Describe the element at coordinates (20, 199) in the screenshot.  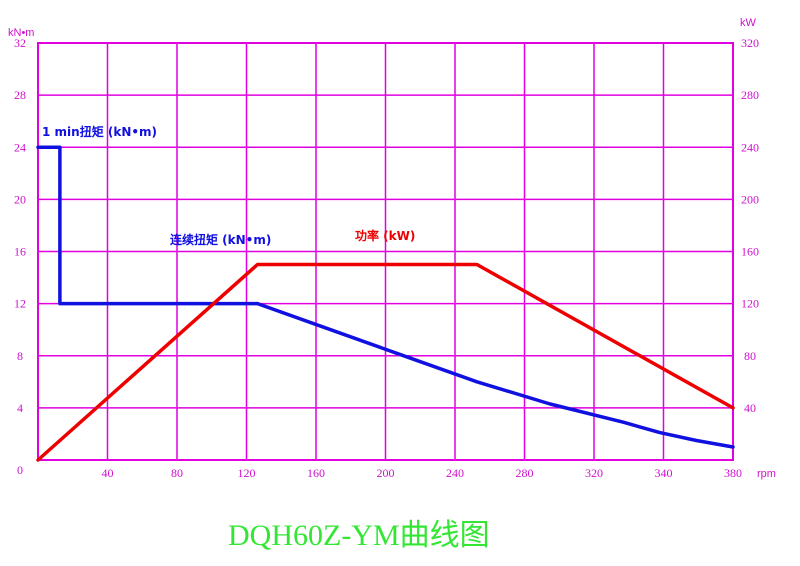
I see `y-left-tick-label: 20` at that location.